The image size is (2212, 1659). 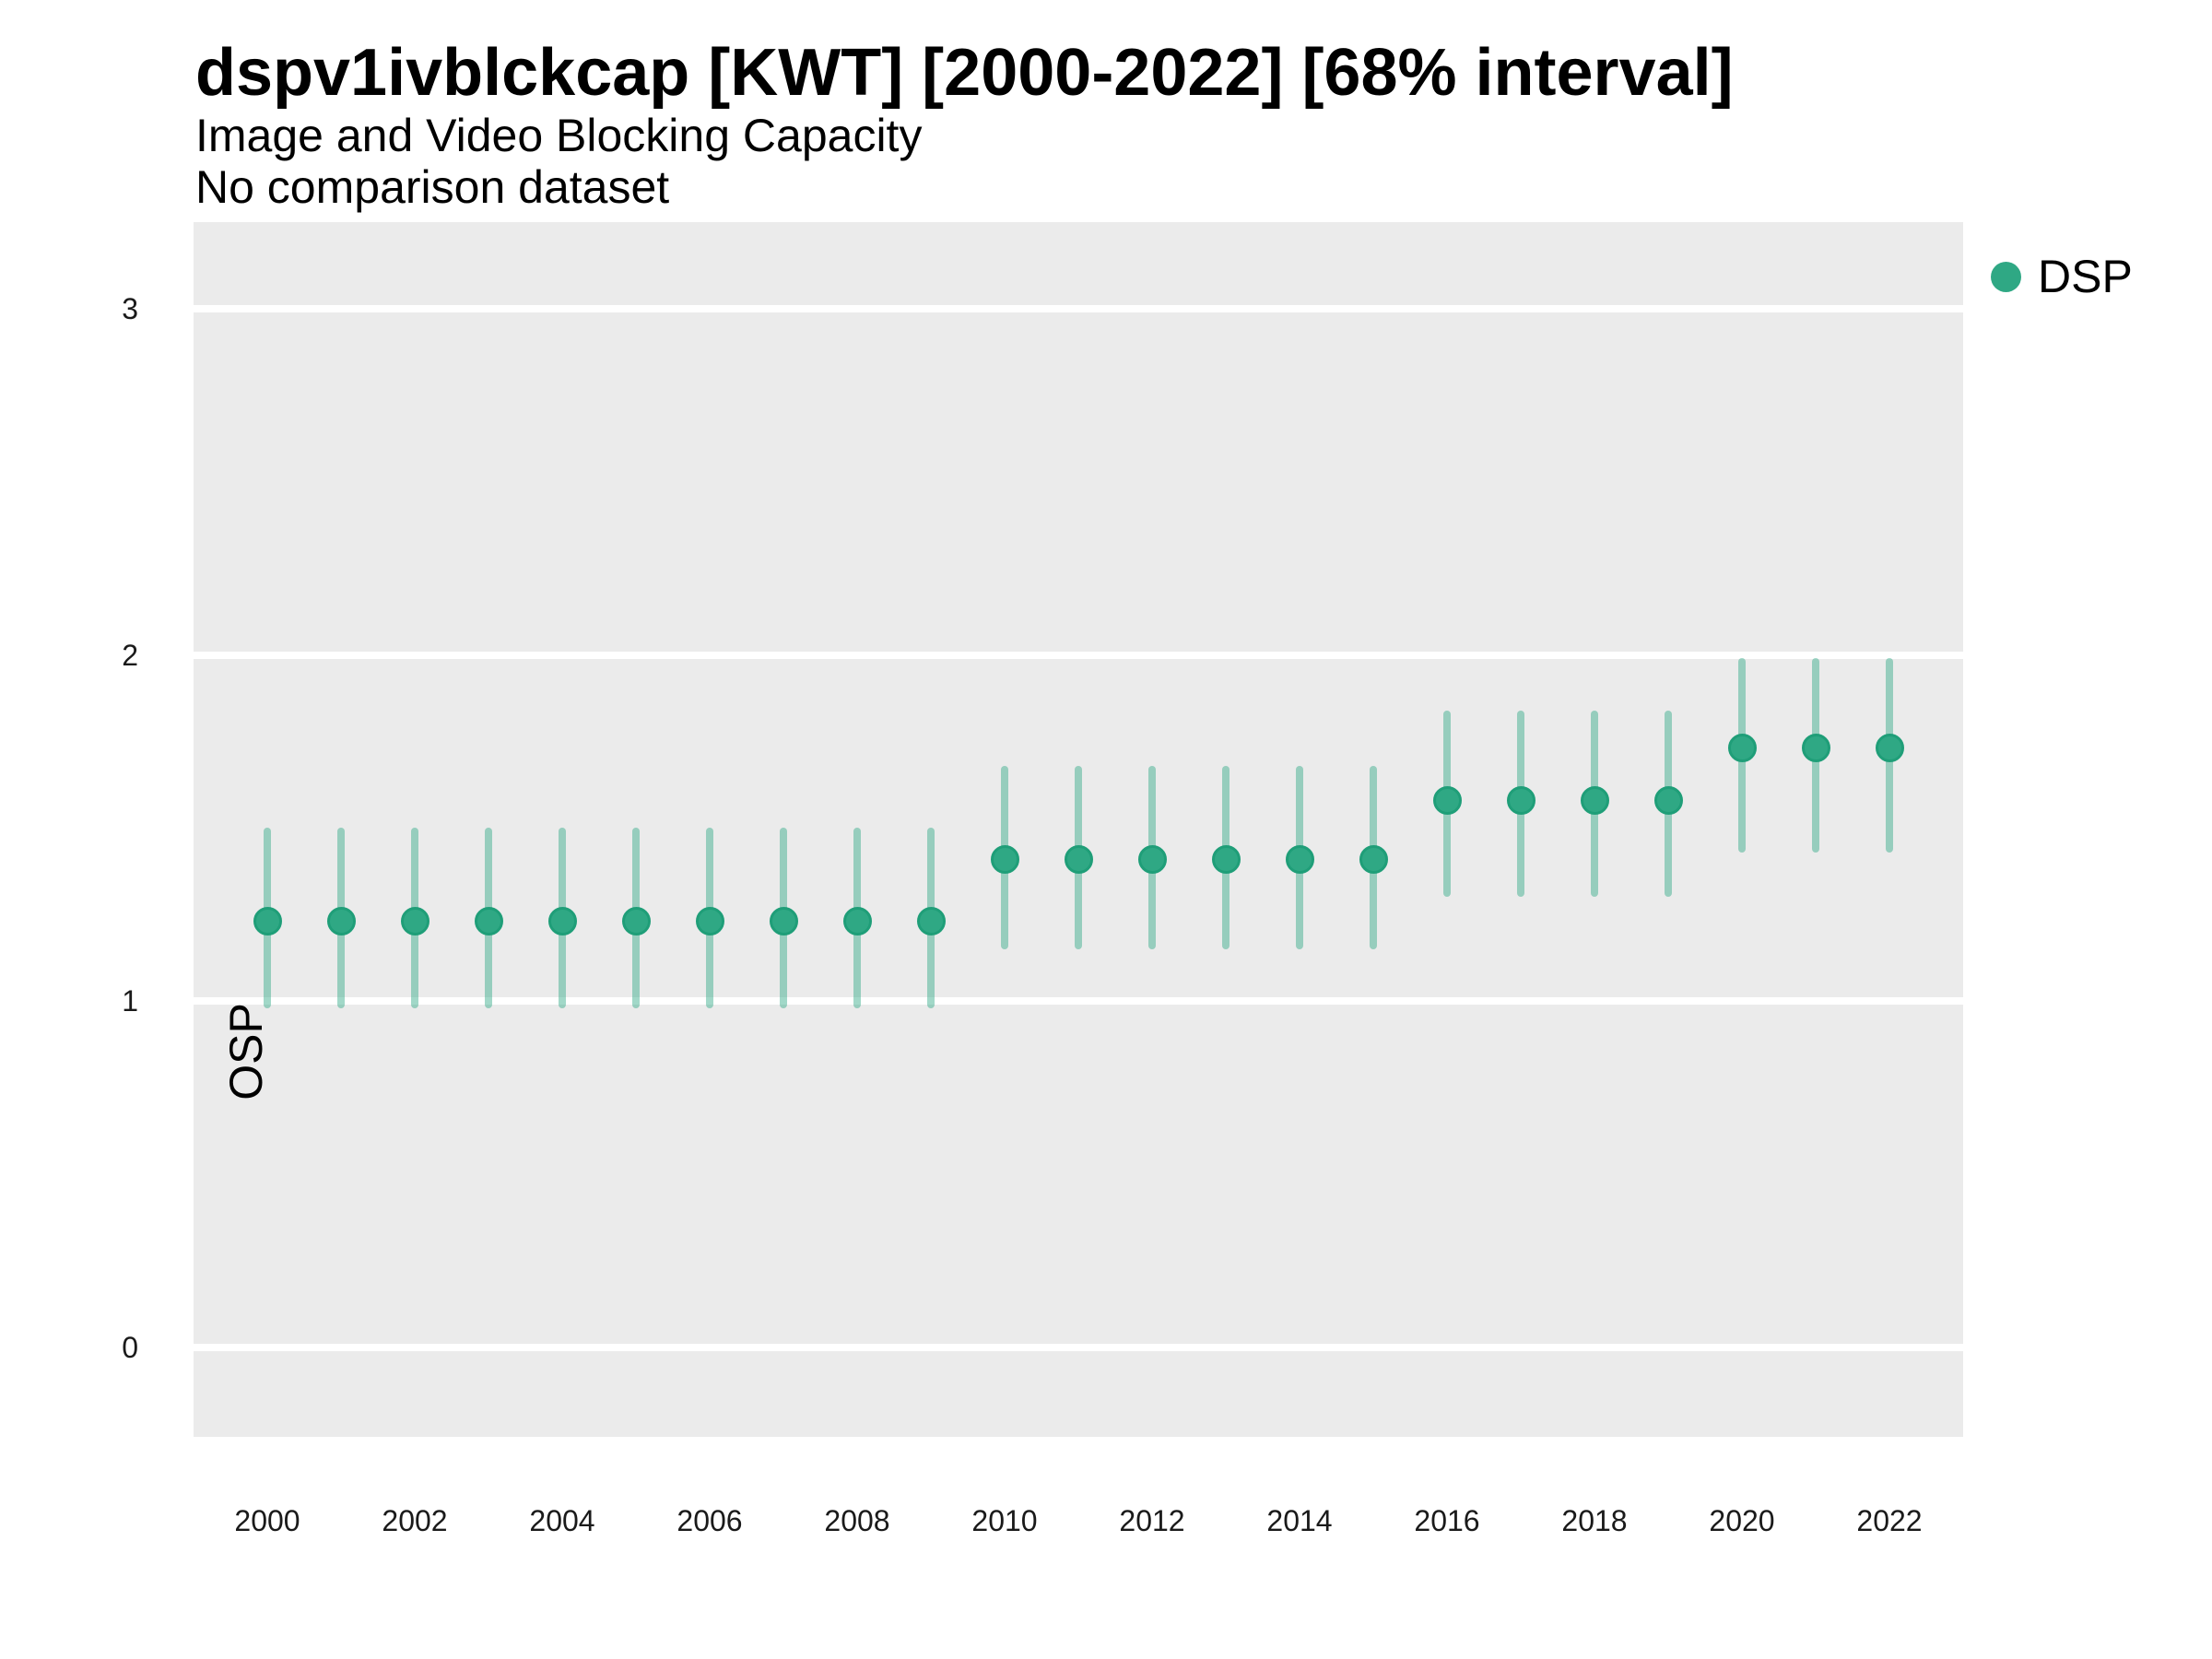 I want to click on data-point-2008, so click(x=857, y=921).